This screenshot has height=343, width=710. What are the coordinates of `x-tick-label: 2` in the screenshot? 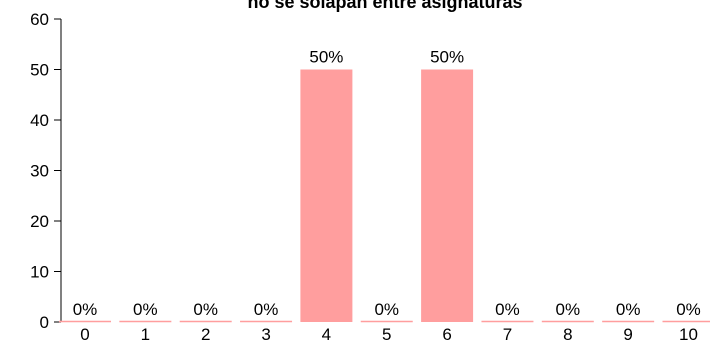 It's located at (205, 334).